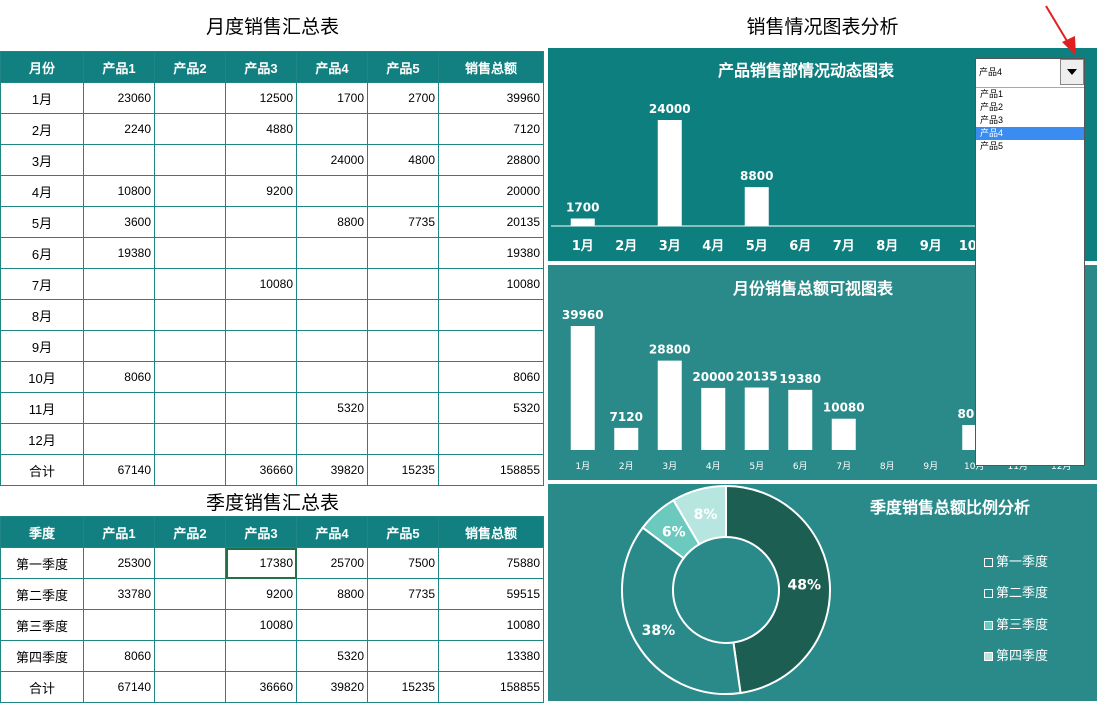 The image size is (1097, 703). What do you see at coordinates (42, 470) in the screenshot?
I see `monthly-cell: 合计` at bounding box center [42, 470].